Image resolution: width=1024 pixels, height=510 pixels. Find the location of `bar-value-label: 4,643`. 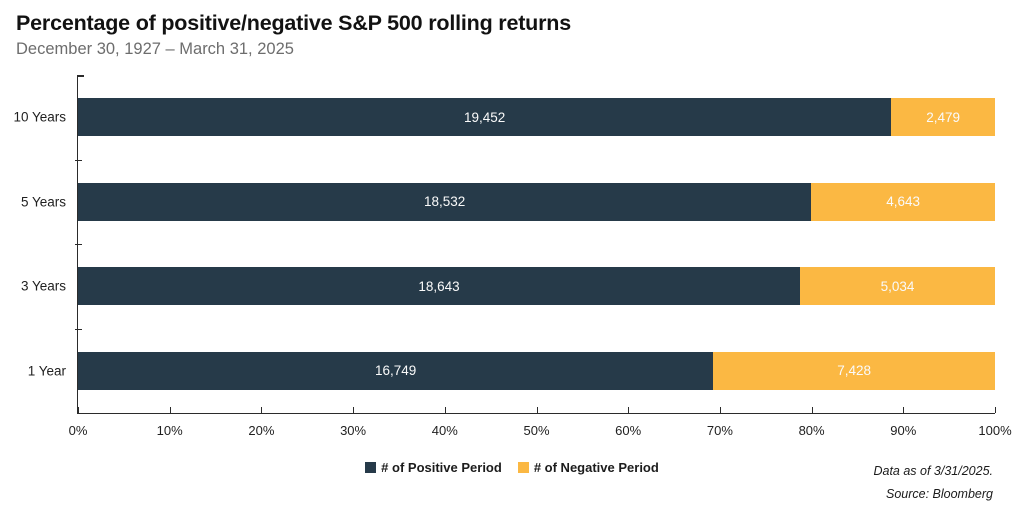

bar-value-label: 4,643 is located at coordinates (903, 202).